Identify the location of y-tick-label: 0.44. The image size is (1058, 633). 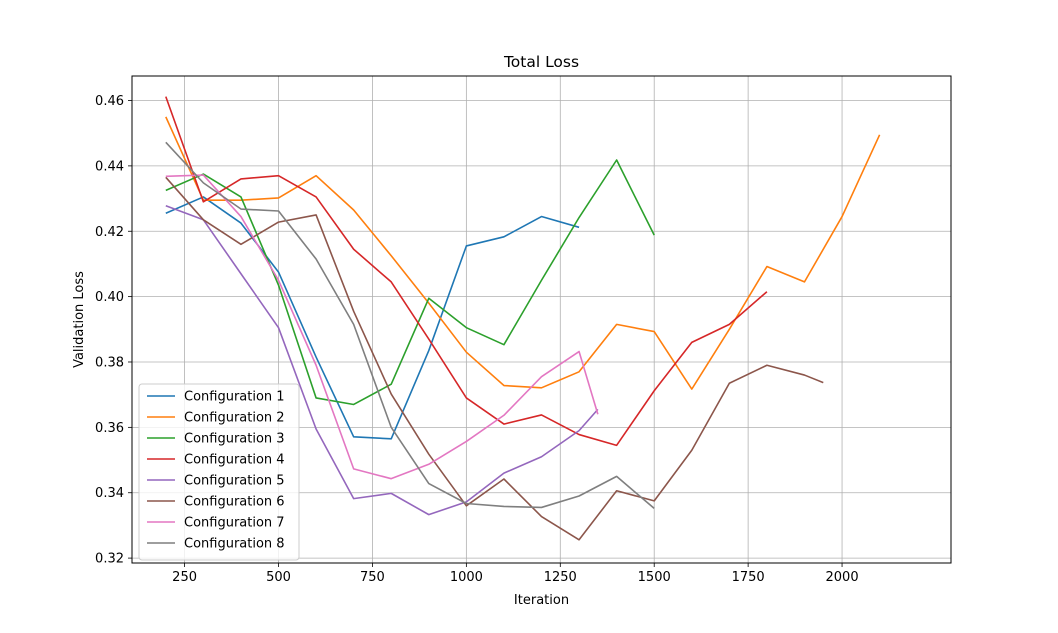
(109, 166).